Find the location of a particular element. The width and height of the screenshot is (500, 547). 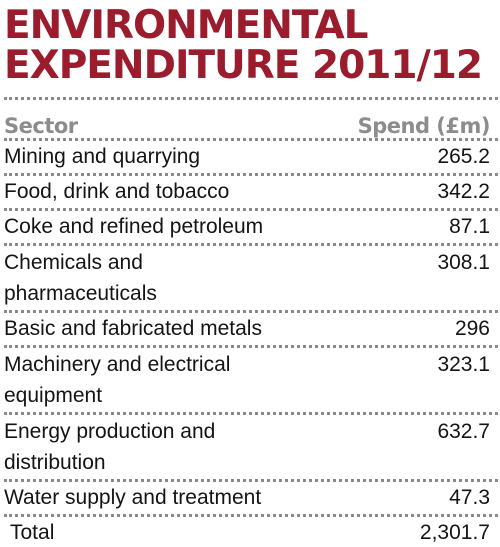

total-label: Total is located at coordinates (32, 532).